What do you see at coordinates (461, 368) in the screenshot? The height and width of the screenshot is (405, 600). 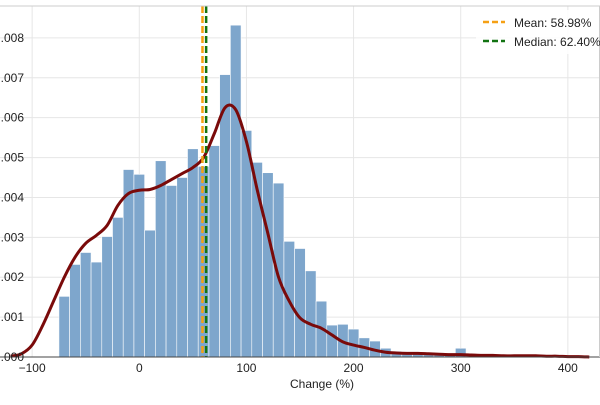 I see `x-tick-label: 300` at bounding box center [461, 368].